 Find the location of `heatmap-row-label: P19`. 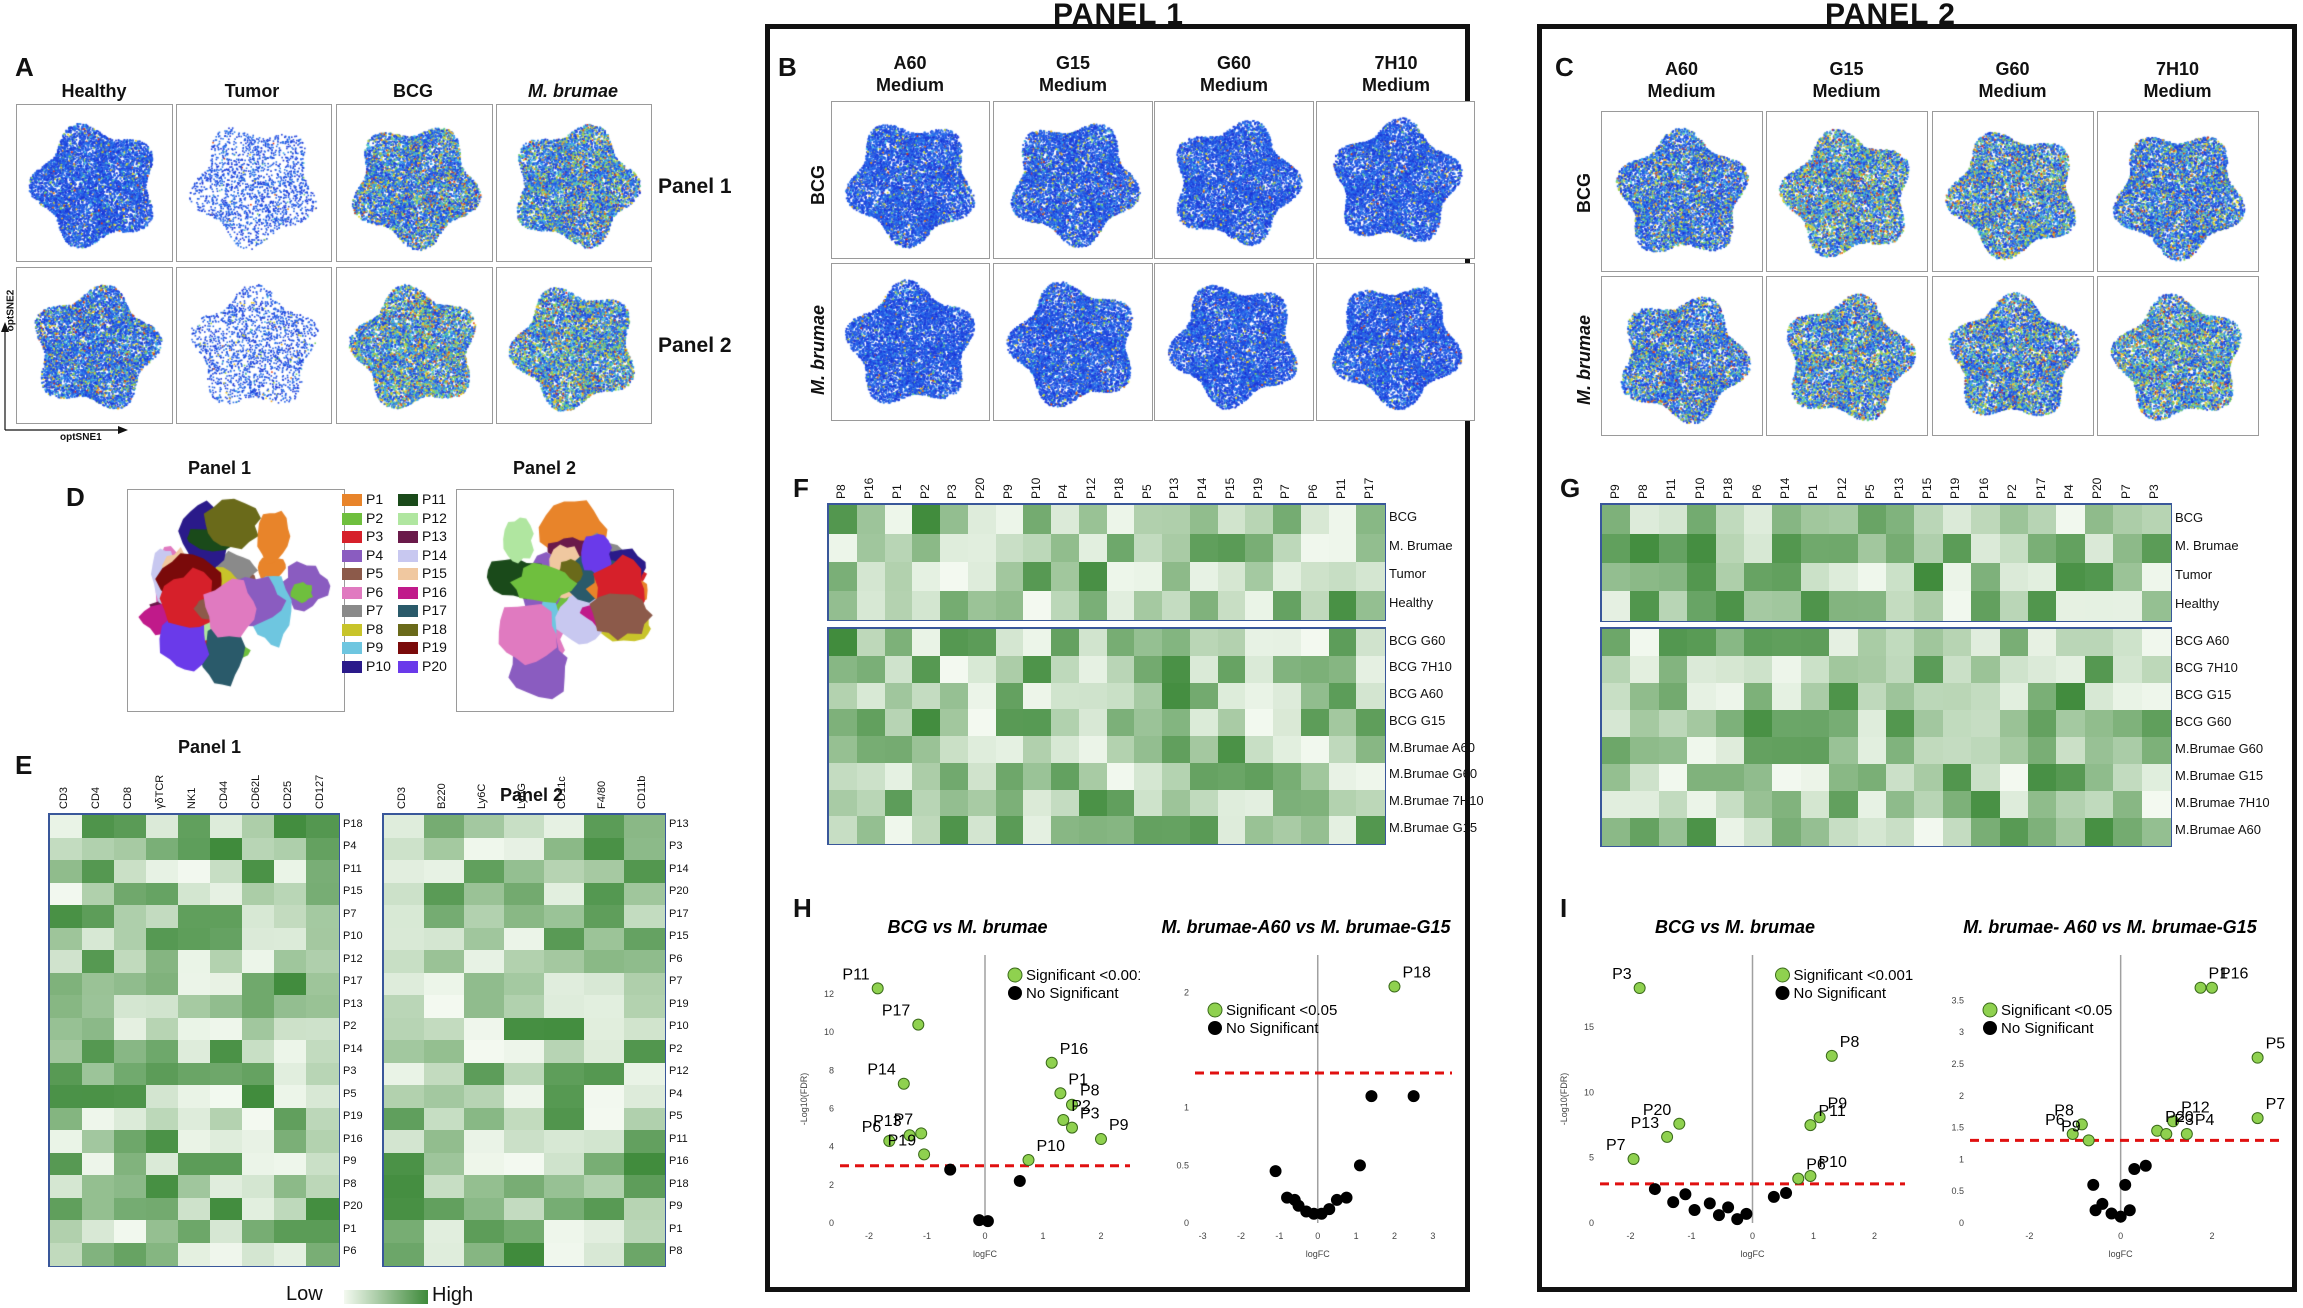

heatmap-row-label: P19 is located at coordinates (679, 1003).